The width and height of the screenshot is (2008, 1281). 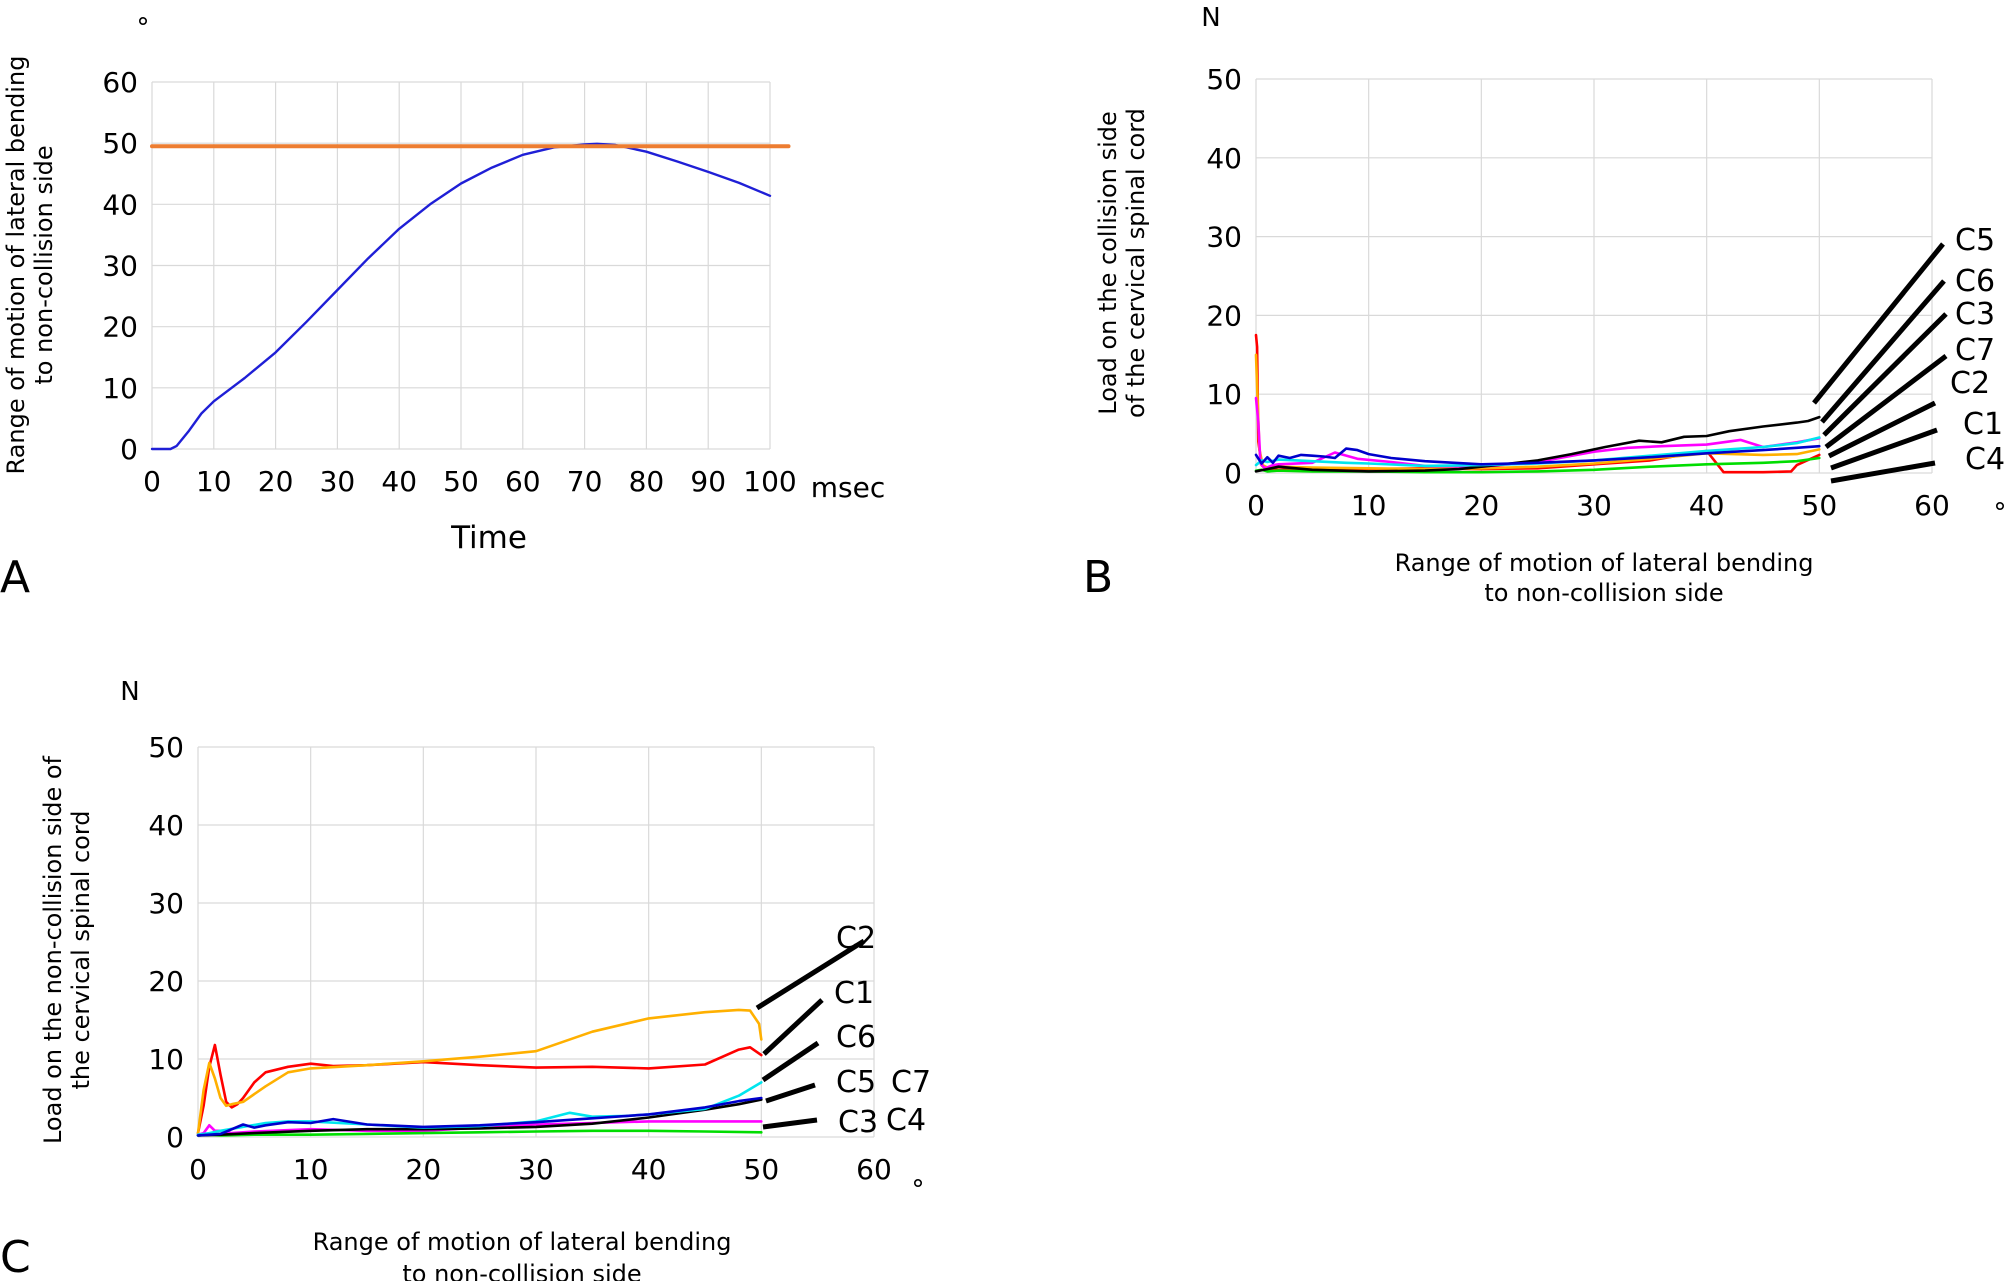 I want to click on x-tick-label: 70, so click(x=585, y=481).